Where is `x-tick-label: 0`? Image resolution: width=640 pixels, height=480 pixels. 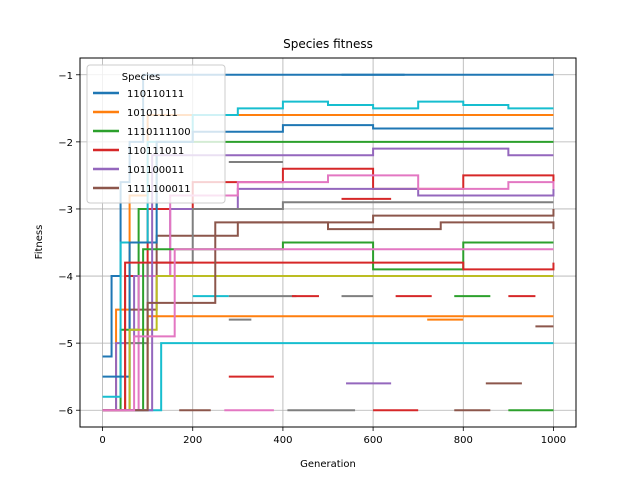
x-tick-label: 0 is located at coordinates (102, 440).